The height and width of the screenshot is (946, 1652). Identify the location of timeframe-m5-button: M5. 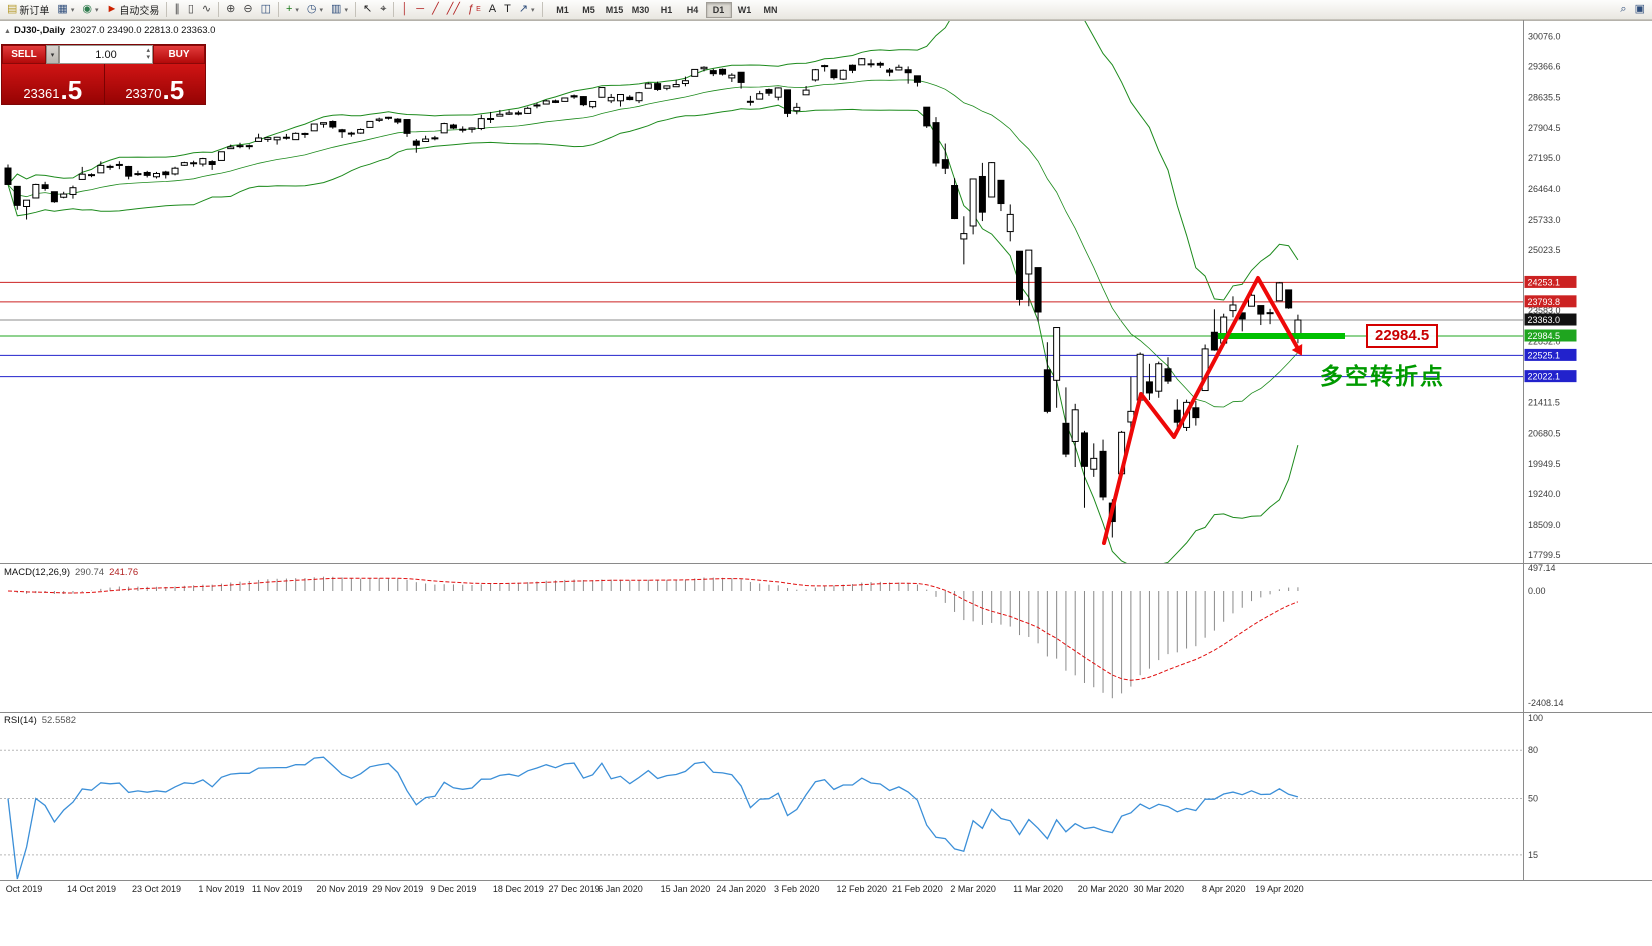
(589, 10).